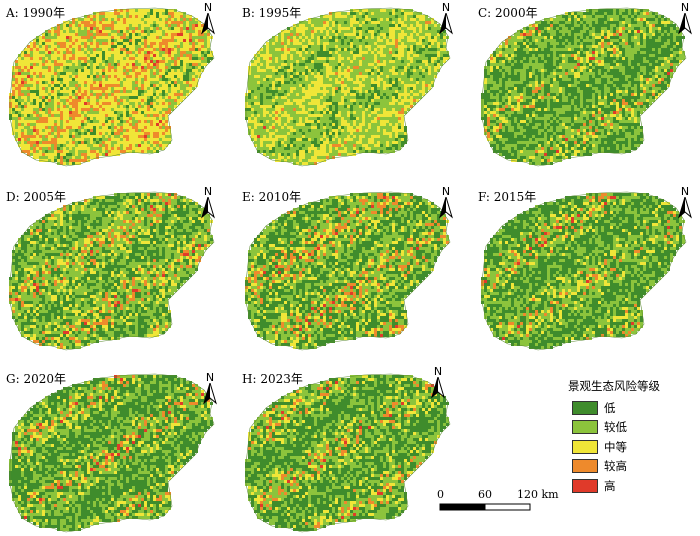 This screenshot has width=700, height=536. I want to click on panel-label-2000: C: 2000年, so click(508, 12).